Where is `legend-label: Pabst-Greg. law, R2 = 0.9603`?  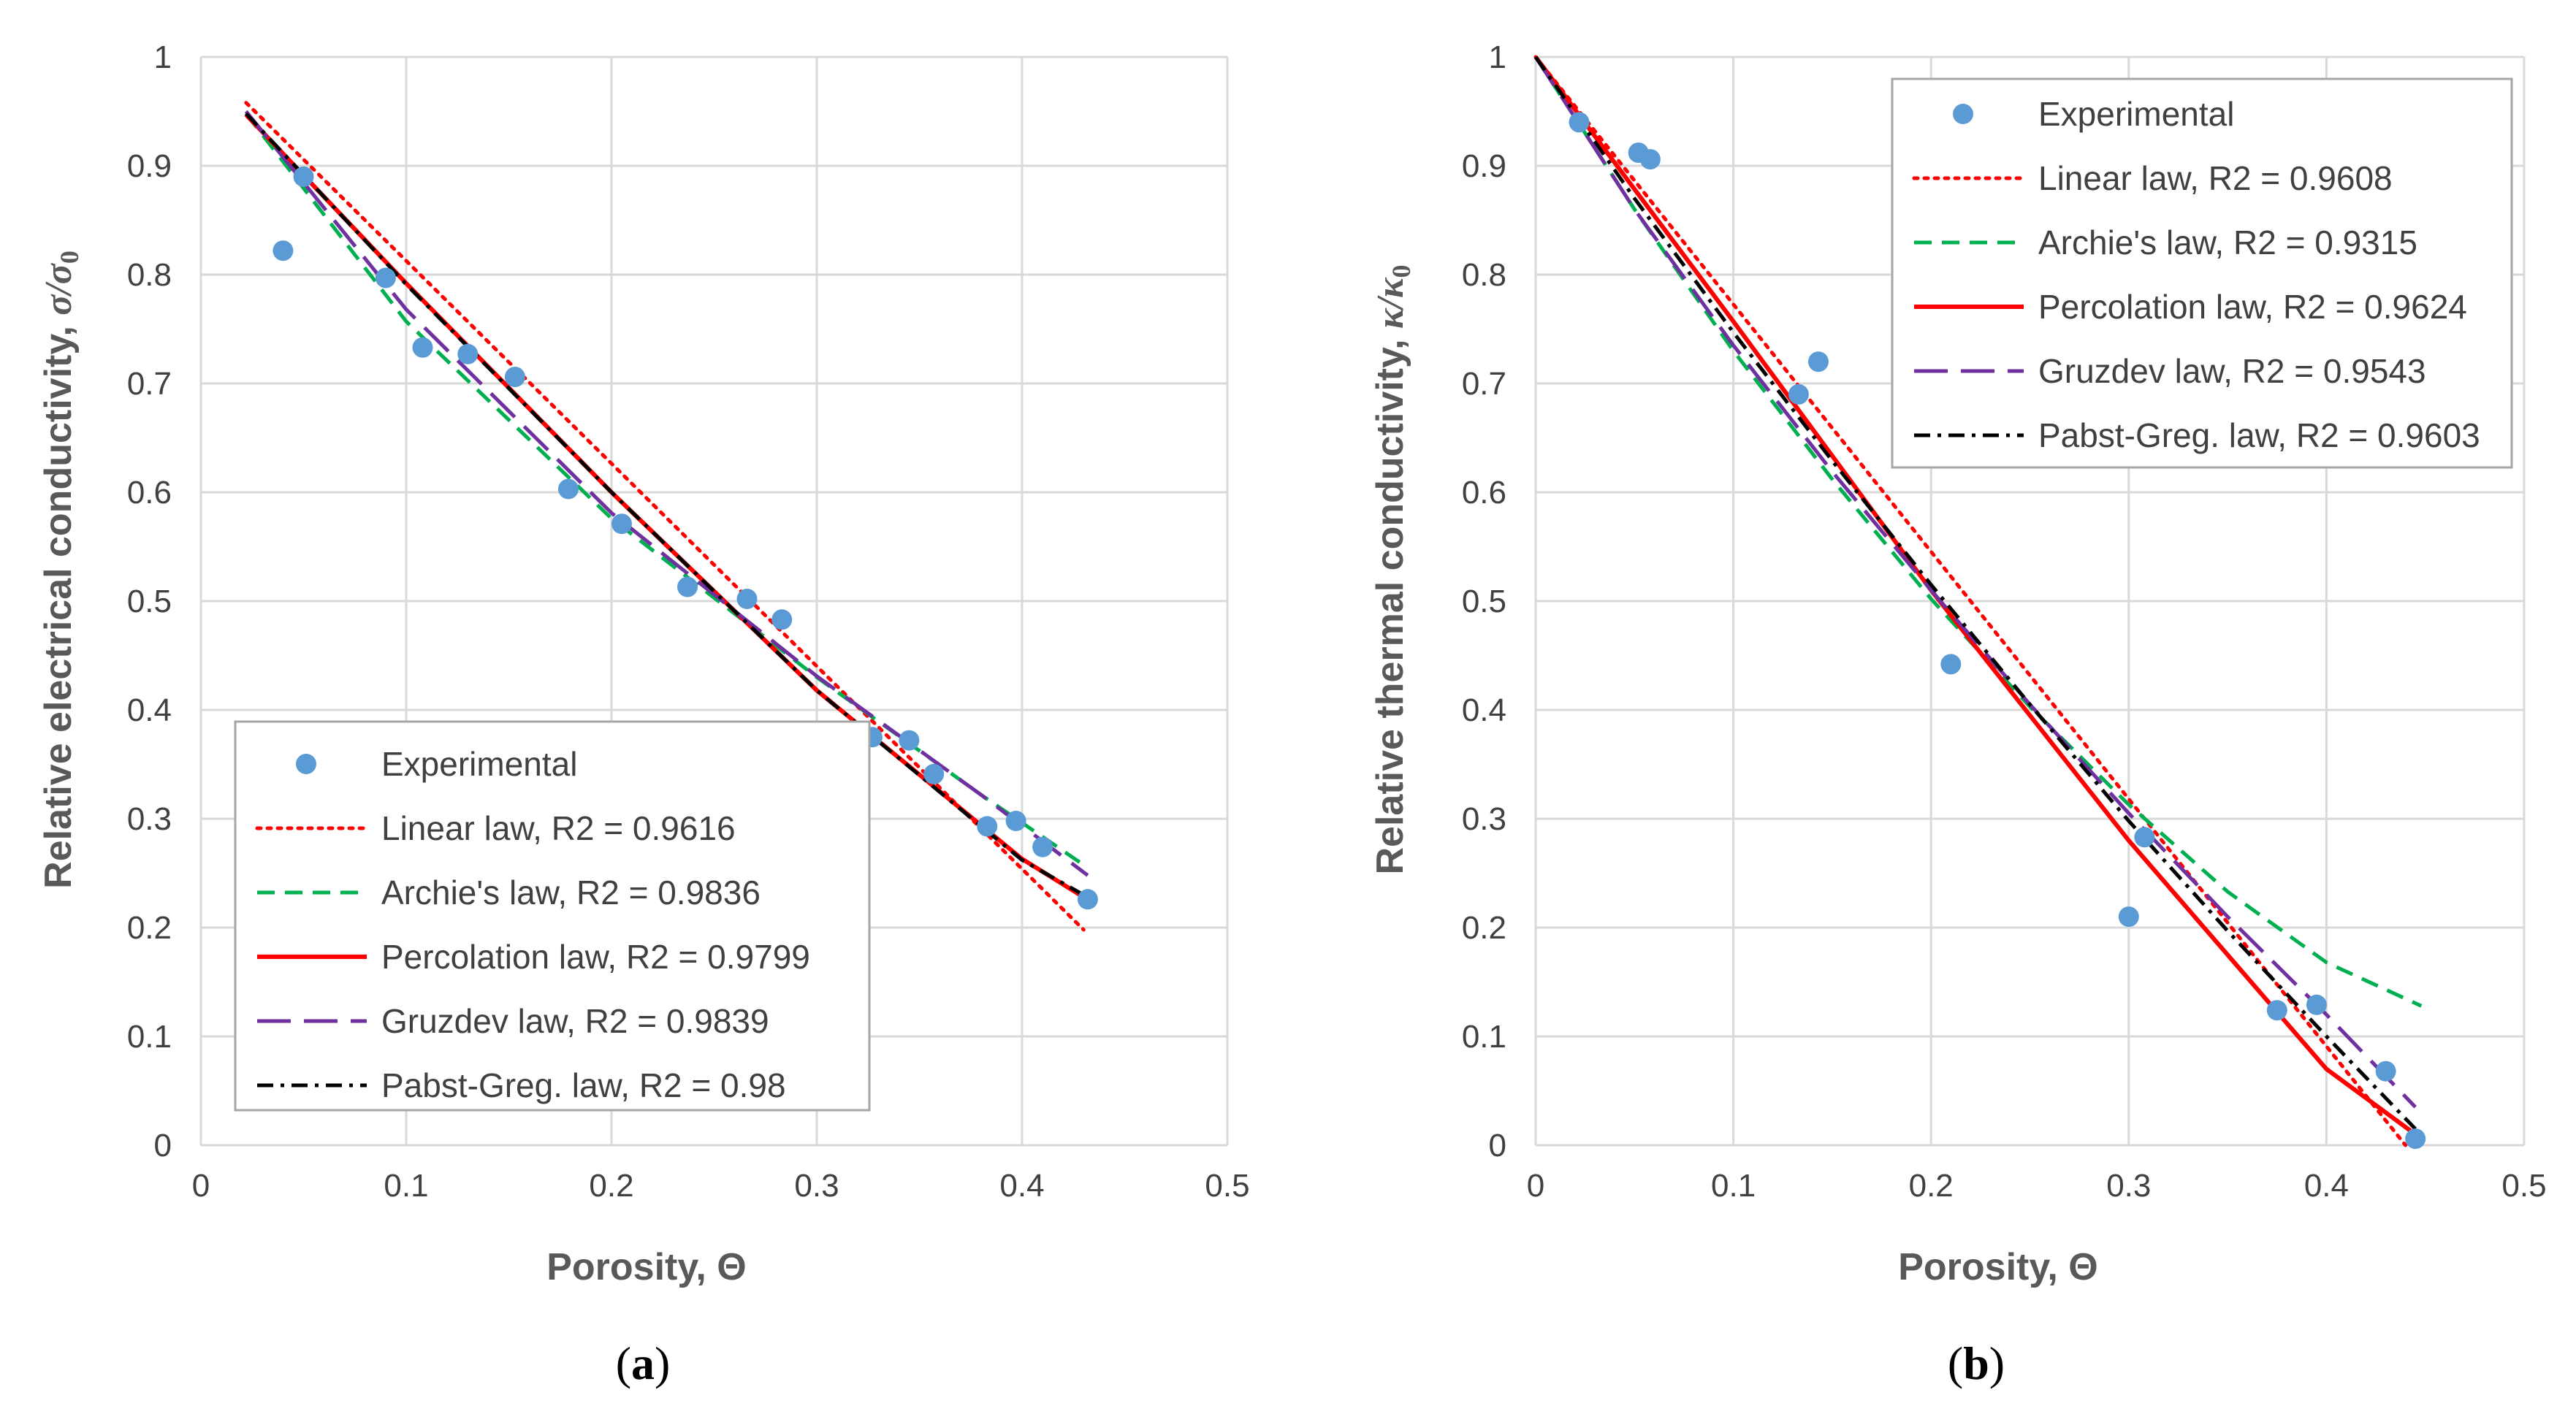
legend-label: Pabst-Greg. law, R2 = 0.9603 is located at coordinates (2259, 435).